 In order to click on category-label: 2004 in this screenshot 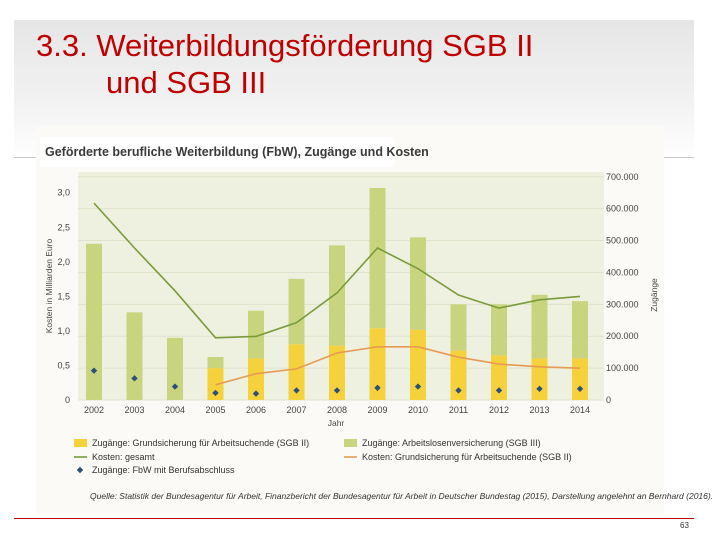, I will do `click(175, 410)`.